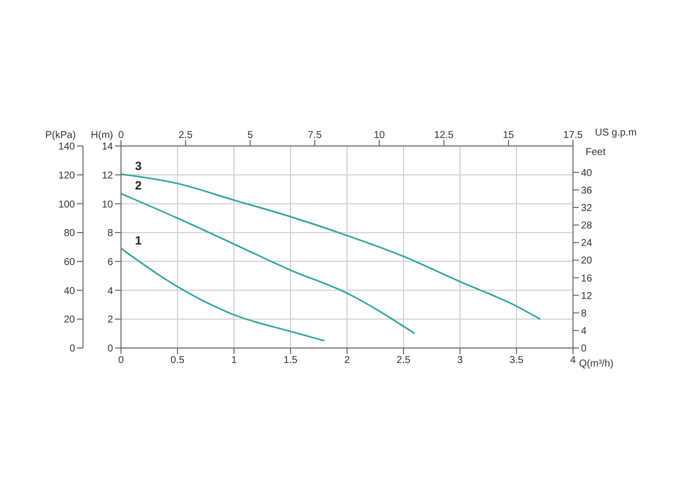  I want to click on x-tick-label: 2, so click(347, 360).